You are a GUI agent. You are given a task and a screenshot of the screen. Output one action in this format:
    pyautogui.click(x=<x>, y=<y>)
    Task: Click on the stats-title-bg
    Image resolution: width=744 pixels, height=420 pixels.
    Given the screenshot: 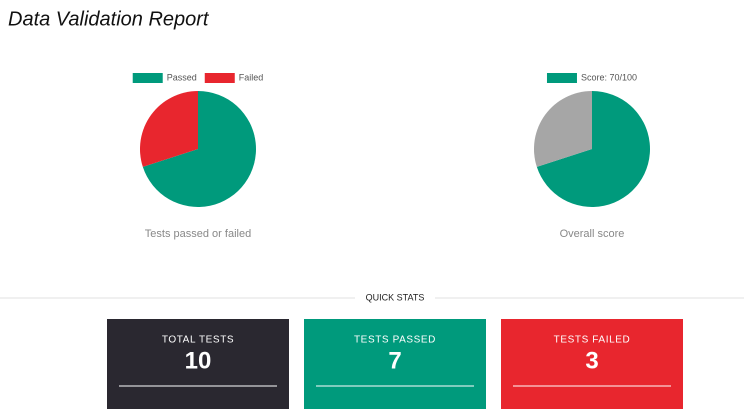 What is the action you would take?
    pyautogui.click(x=395, y=298)
    